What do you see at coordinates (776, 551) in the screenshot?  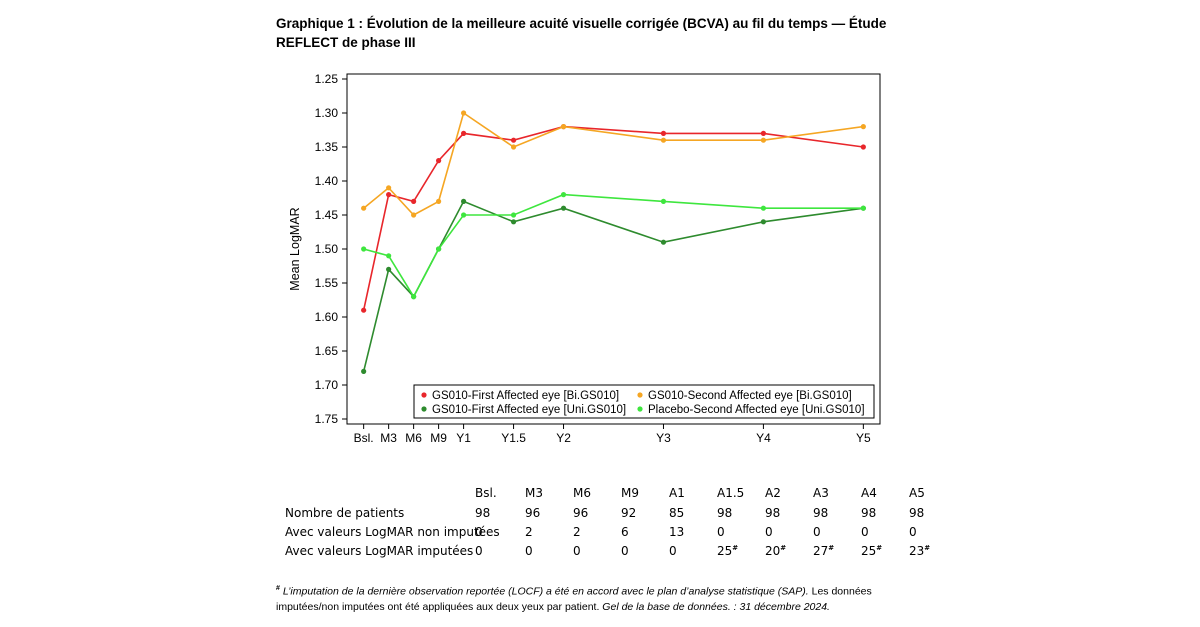 I see `table-cell: 20#` at bounding box center [776, 551].